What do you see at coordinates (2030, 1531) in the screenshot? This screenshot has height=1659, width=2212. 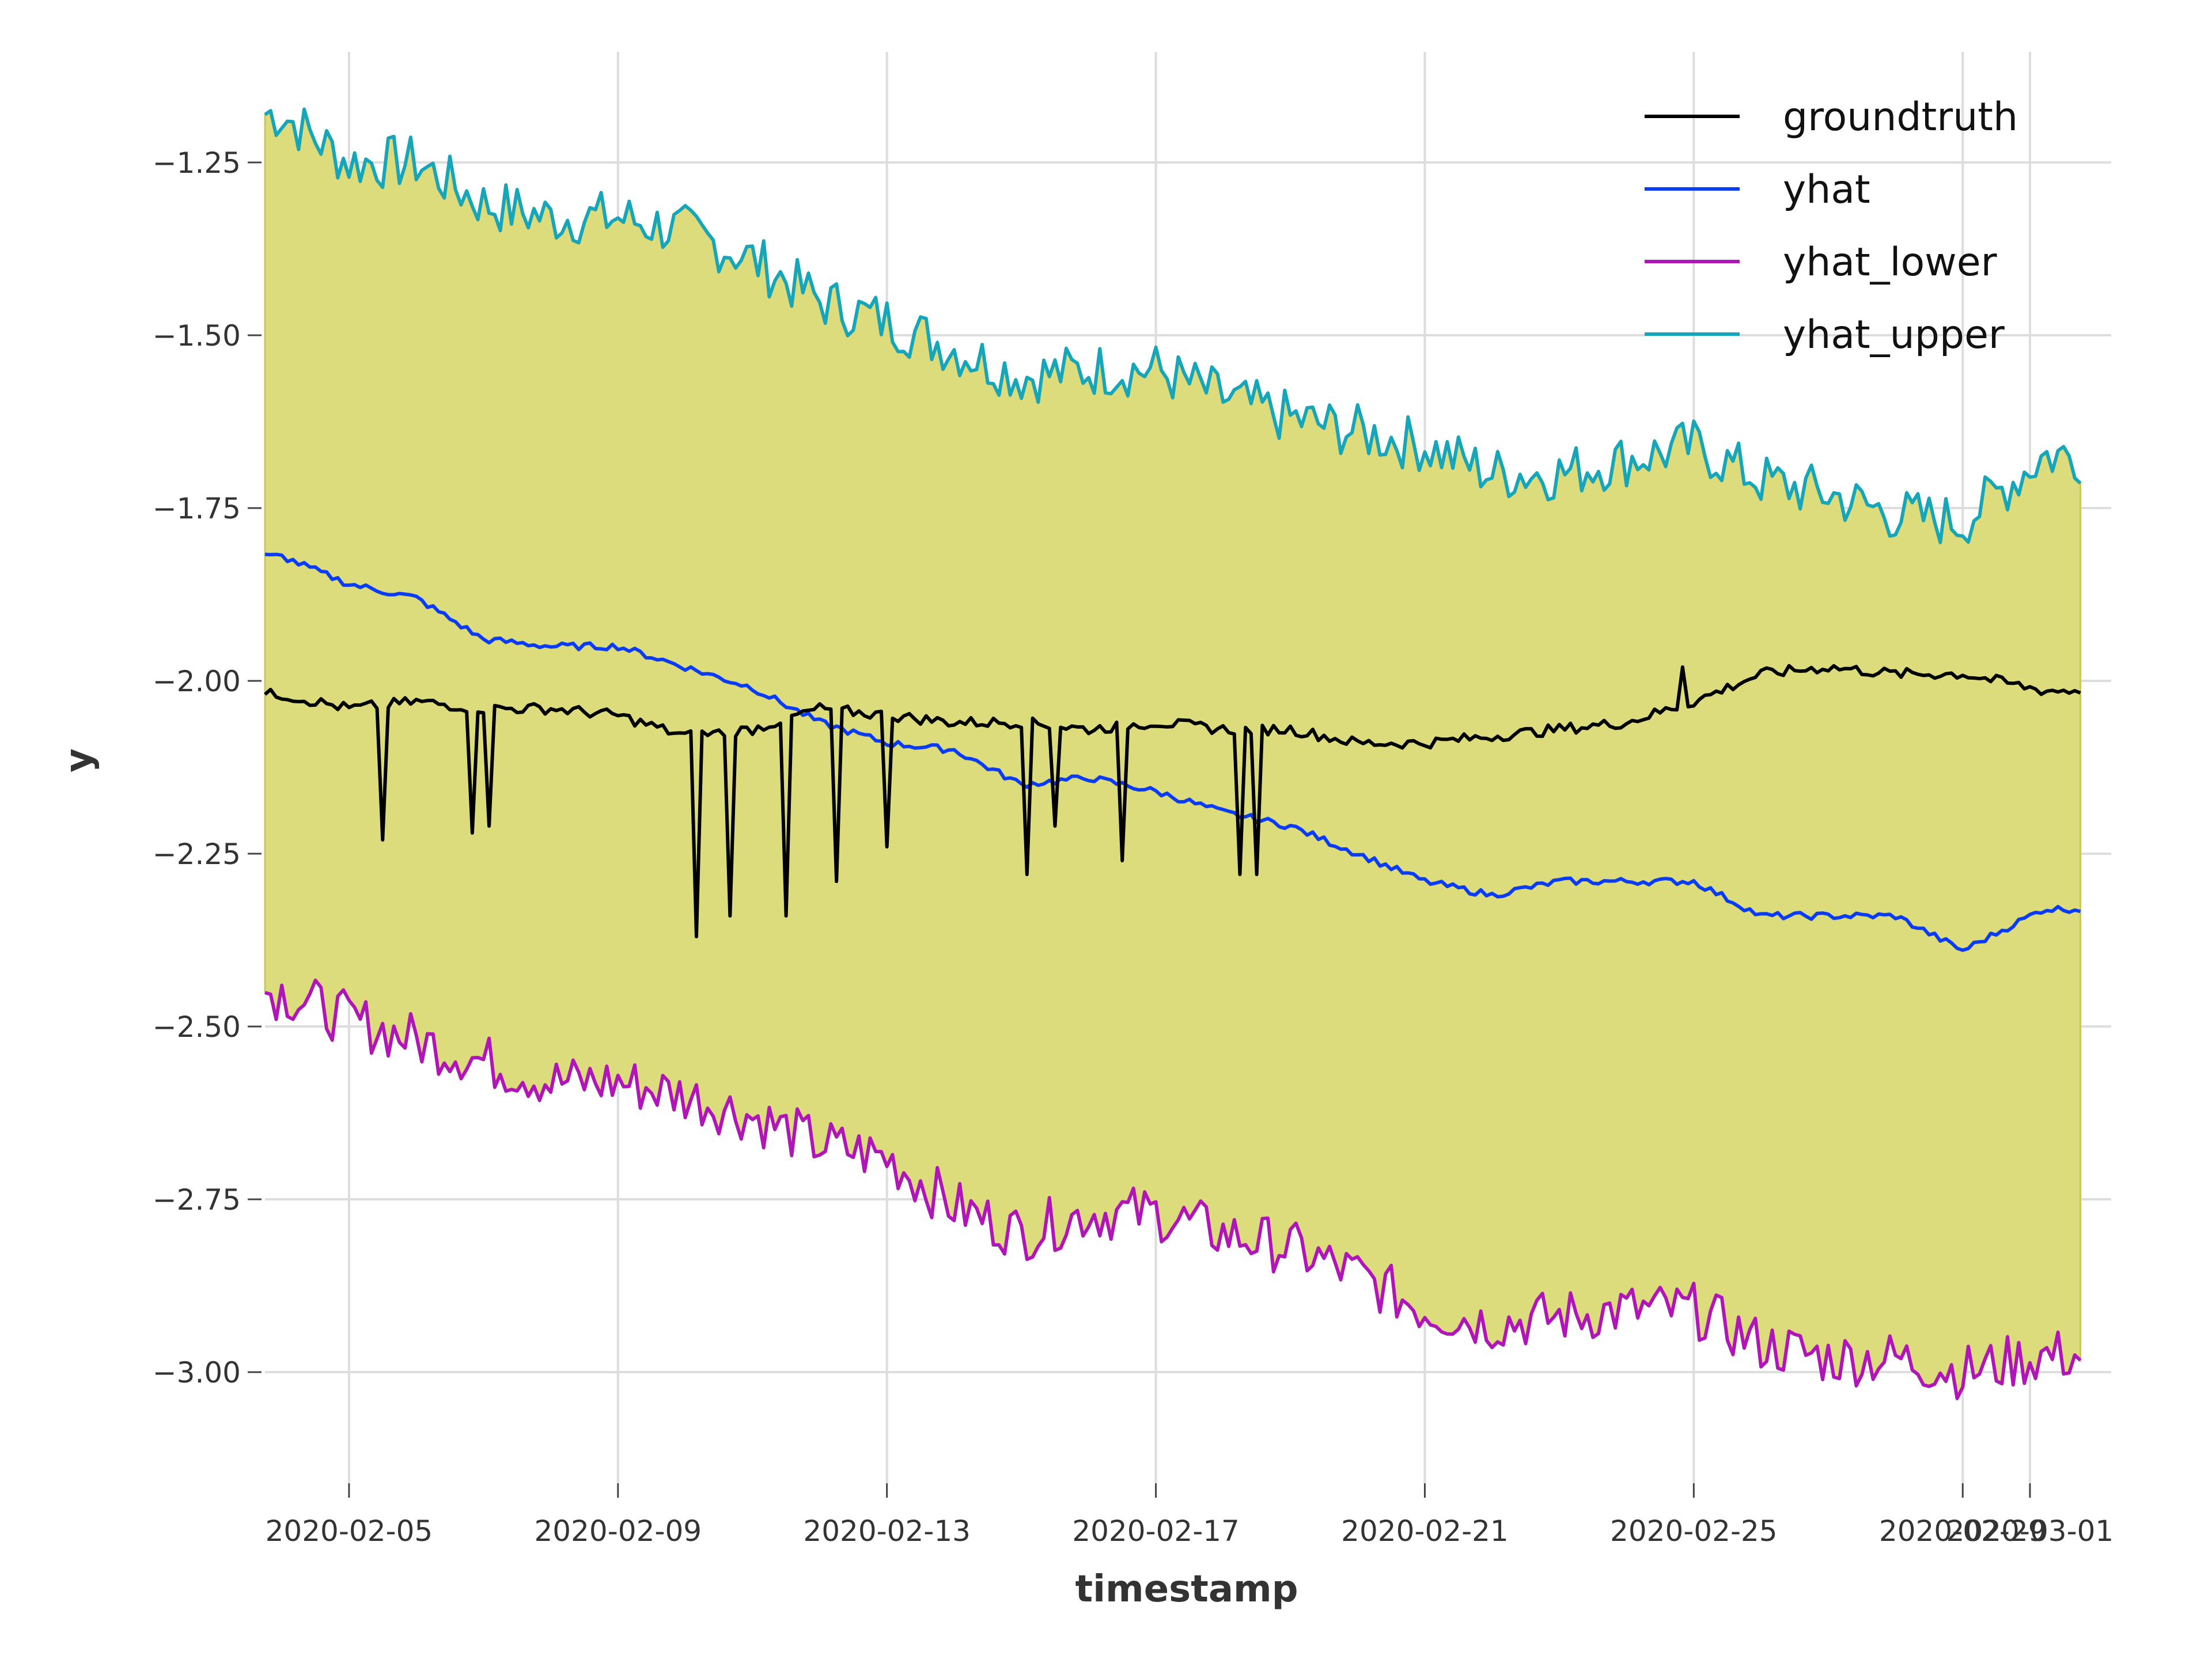 I see `x-tick-label: 2020-03-01` at bounding box center [2030, 1531].